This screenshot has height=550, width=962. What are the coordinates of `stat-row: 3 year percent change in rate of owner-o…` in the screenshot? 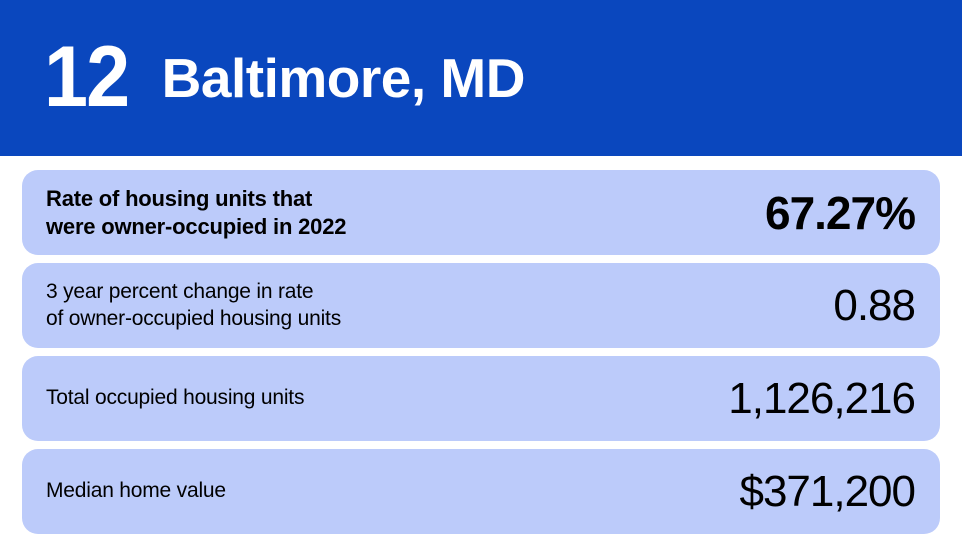 It's located at (481, 305).